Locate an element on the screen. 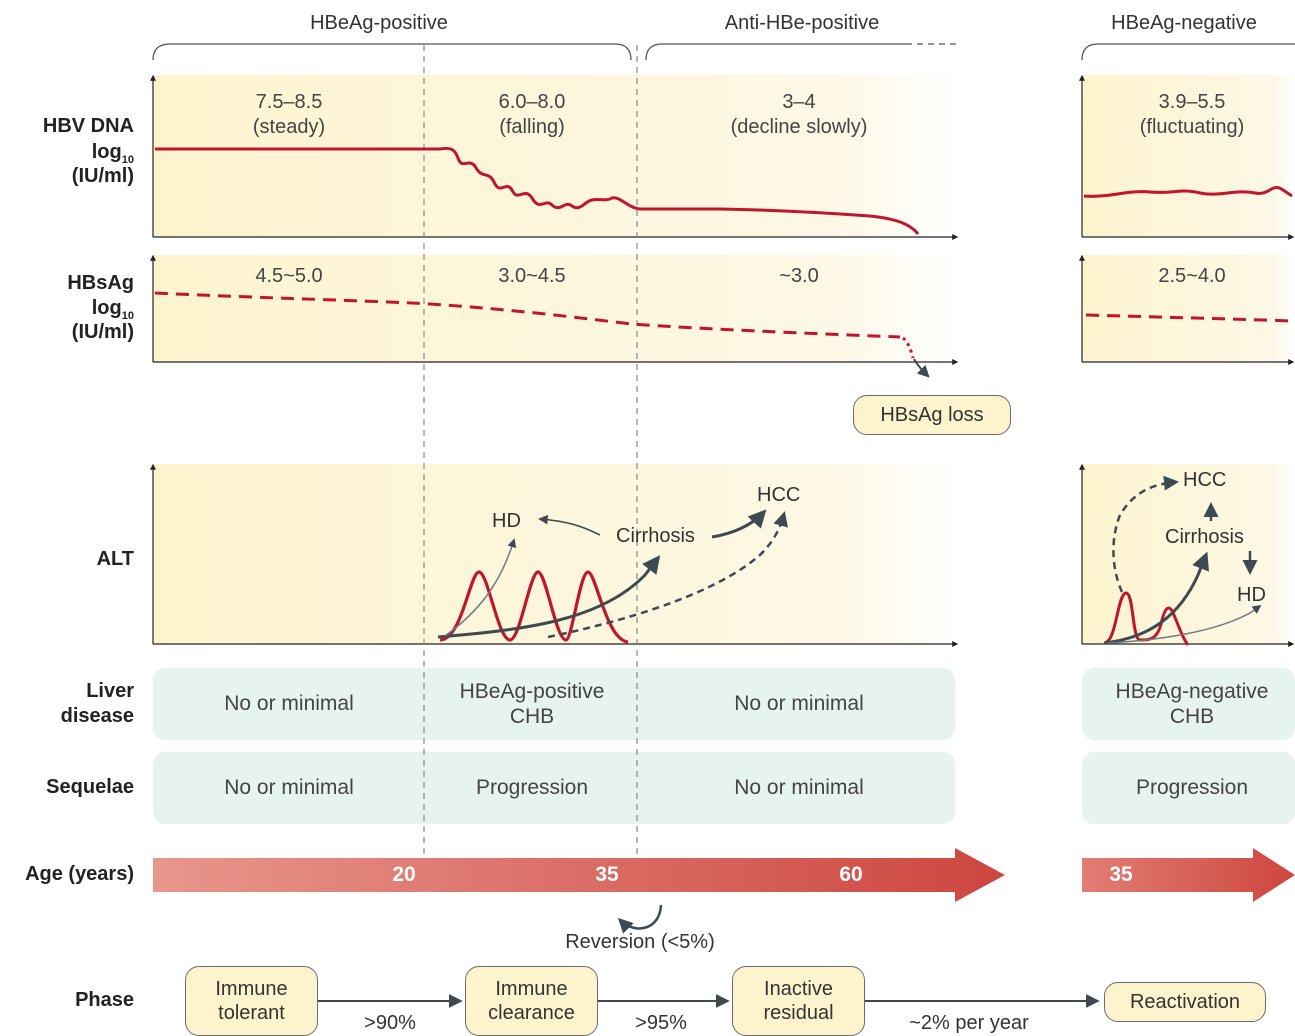 Image resolution: width=1295 pixels, height=1036 pixels. bracket-hbeag-negative is located at coordinates (1188, 52).